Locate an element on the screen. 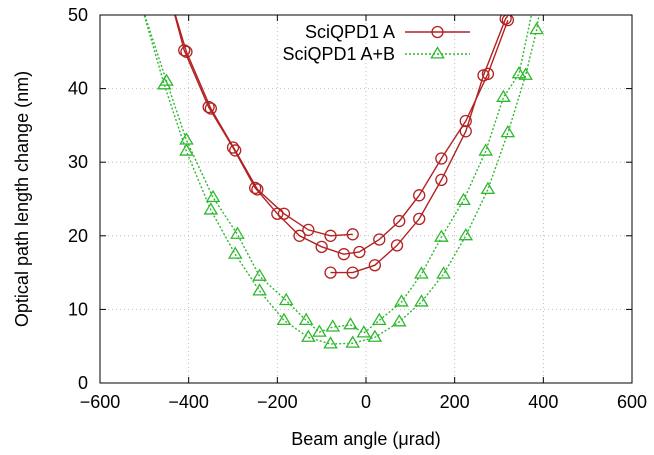 This screenshot has height=455, width=654. x-tick-label: −400 is located at coordinates (188, 402).